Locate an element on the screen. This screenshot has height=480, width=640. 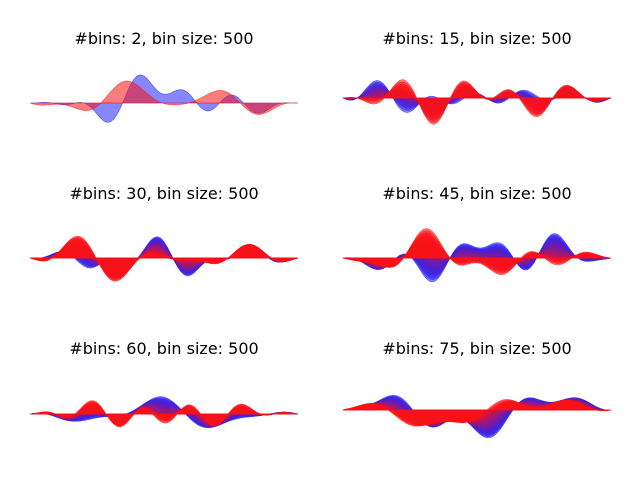
subplot-title: #bins: 75, bin size: 500 is located at coordinates (476, 348).